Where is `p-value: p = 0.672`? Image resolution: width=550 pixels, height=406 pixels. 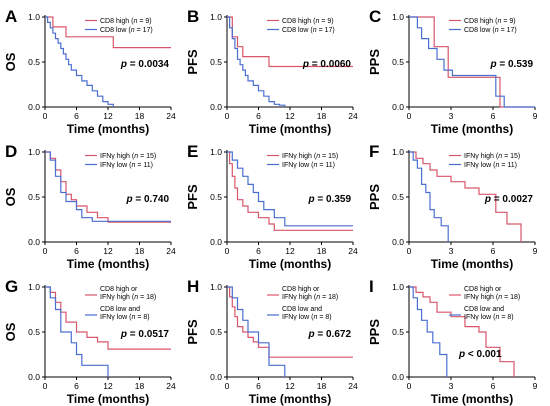 p-value: p = 0.672 is located at coordinates (329, 334).